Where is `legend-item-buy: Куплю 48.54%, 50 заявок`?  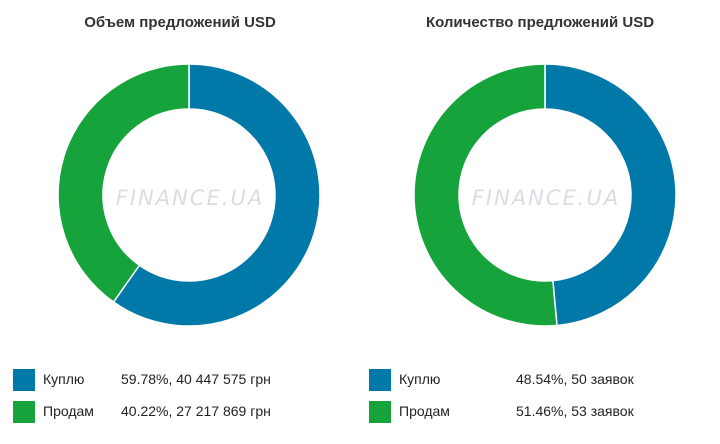
legend-item-buy: Куплю 48.54%, 50 заявок is located at coordinates (539, 380).